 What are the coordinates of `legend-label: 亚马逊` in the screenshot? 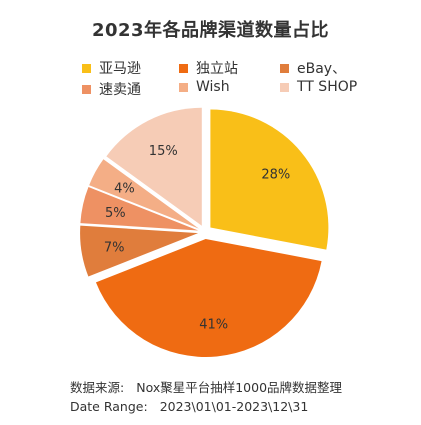 It's located at (120, 69).